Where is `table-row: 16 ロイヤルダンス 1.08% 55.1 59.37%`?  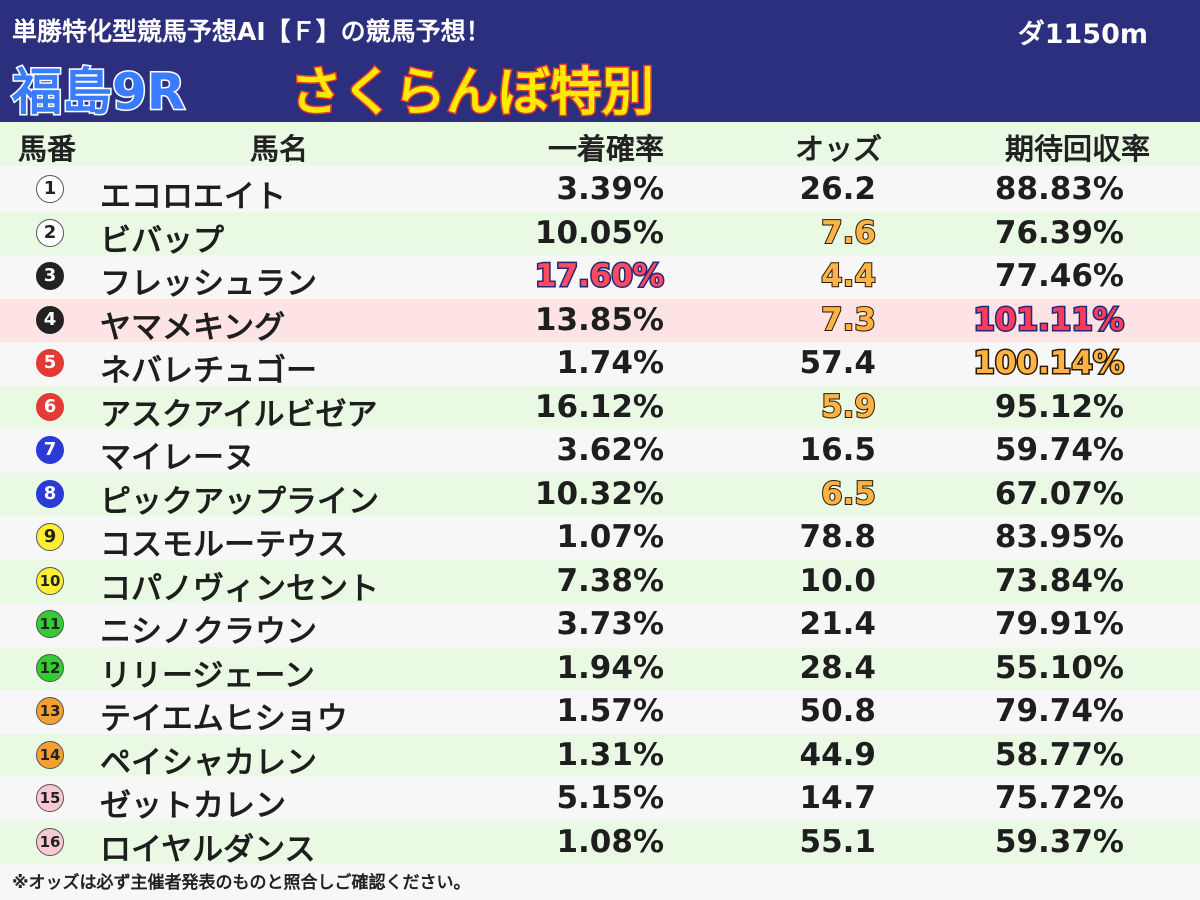 table-row: 16 ロイヤルダンス 1.08% 55.1 59.37% is located at coordinates (600, 844).